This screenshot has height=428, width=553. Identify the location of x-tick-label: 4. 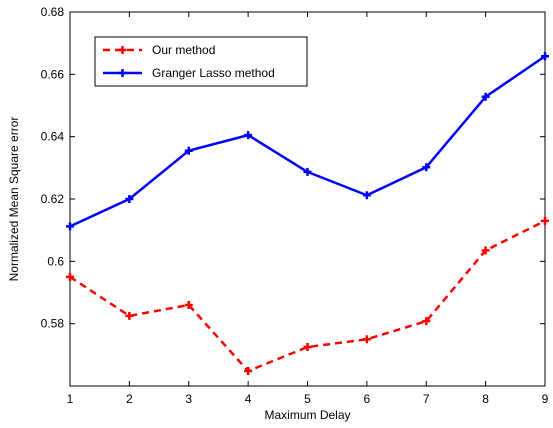
(248, 399).